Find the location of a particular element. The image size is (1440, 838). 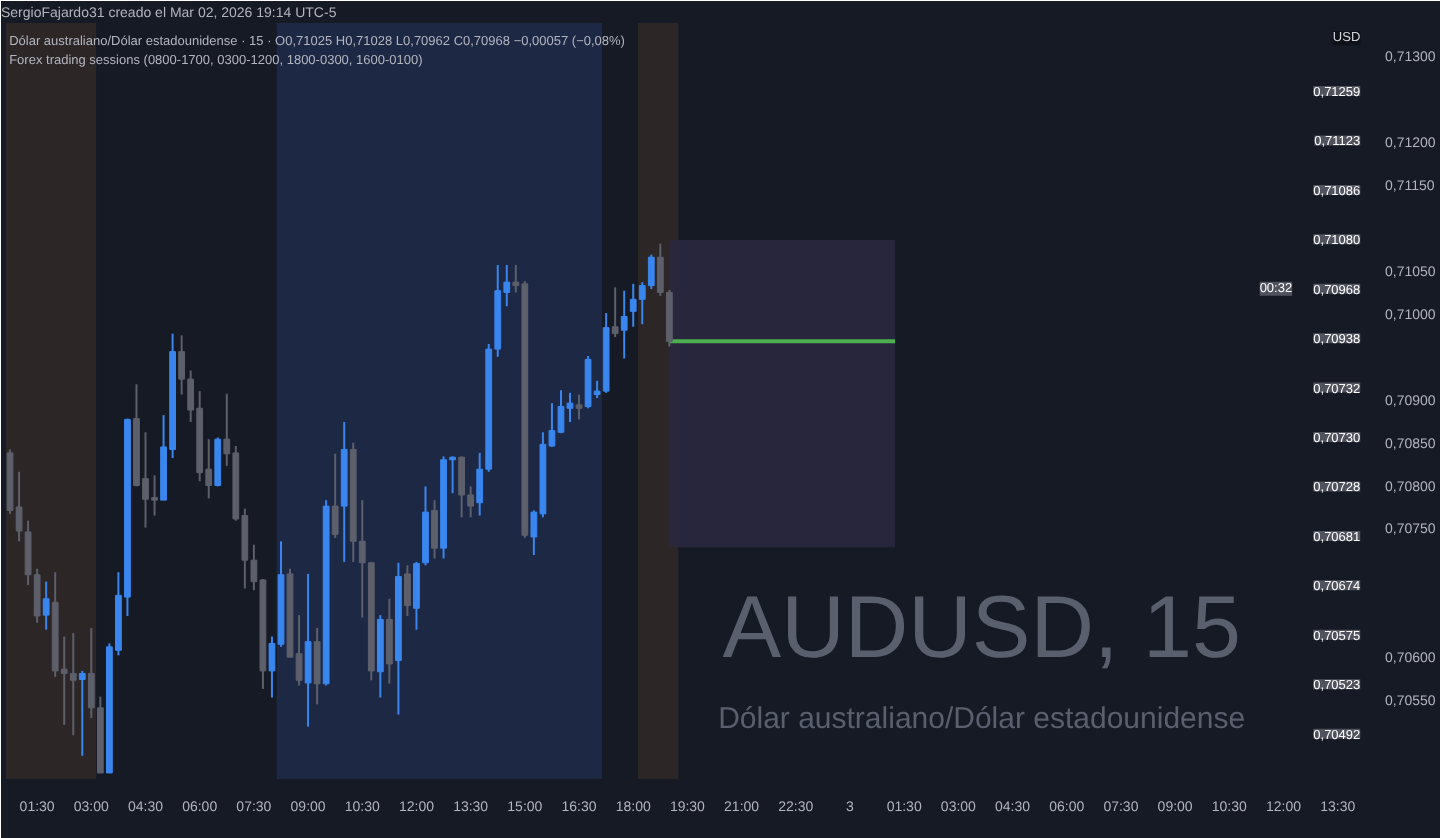

annotation: Dólar australiano/Dólar estadounidense is located at coordinates (982, 718).